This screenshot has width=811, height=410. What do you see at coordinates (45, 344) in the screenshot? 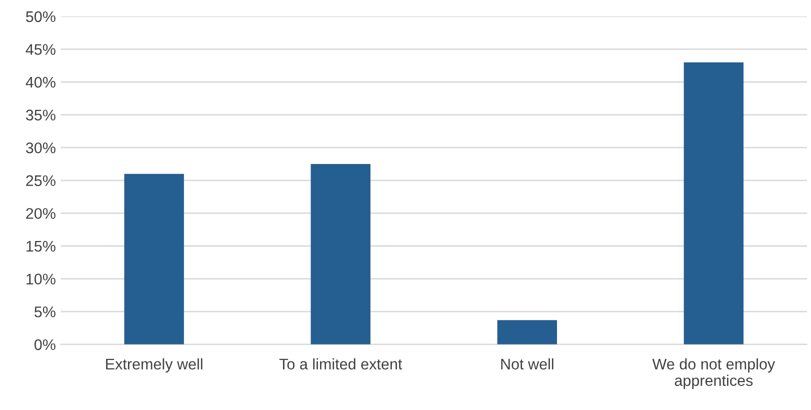
I see `y-tick-label: 0%` at bounding box center [45, 344].